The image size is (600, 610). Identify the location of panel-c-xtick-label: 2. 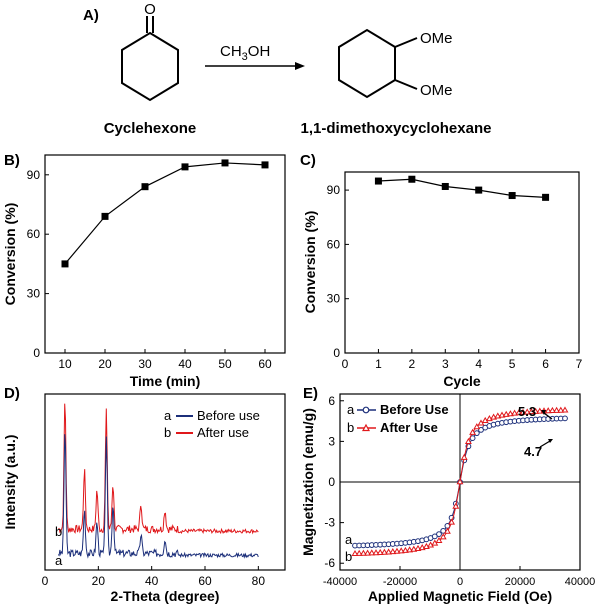
(412, 364).